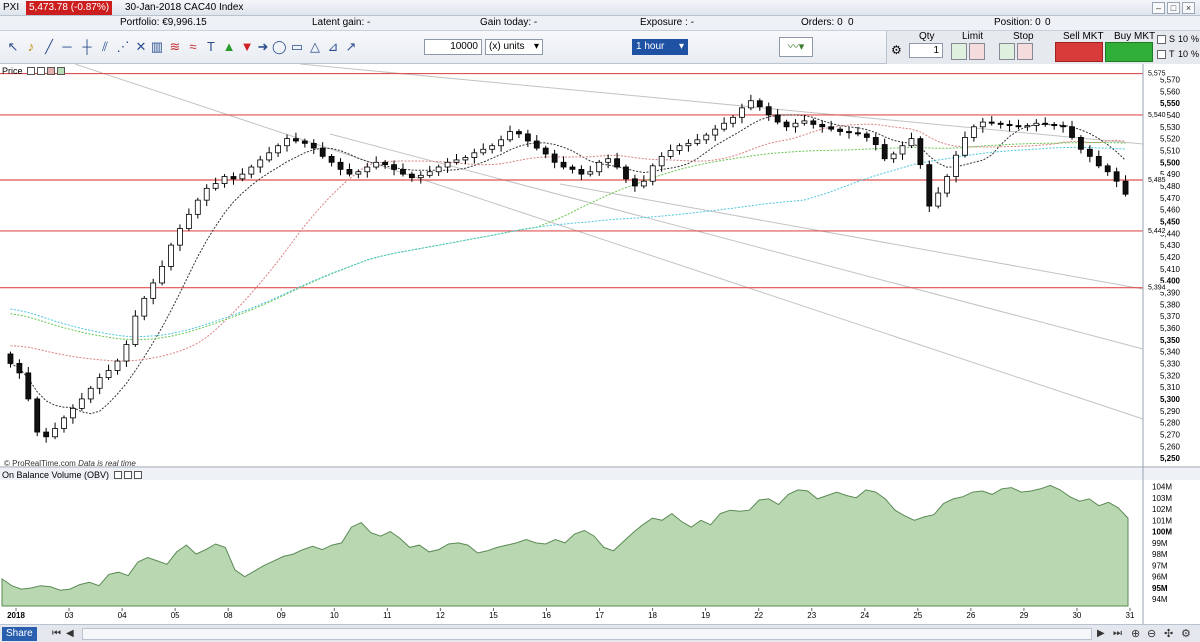 This screenshot has height=642, width=1200. What do you see at coordinates (1007, 51) in the screenshot?
I see `buy-stop-button` at bounding box center [1007, 51].